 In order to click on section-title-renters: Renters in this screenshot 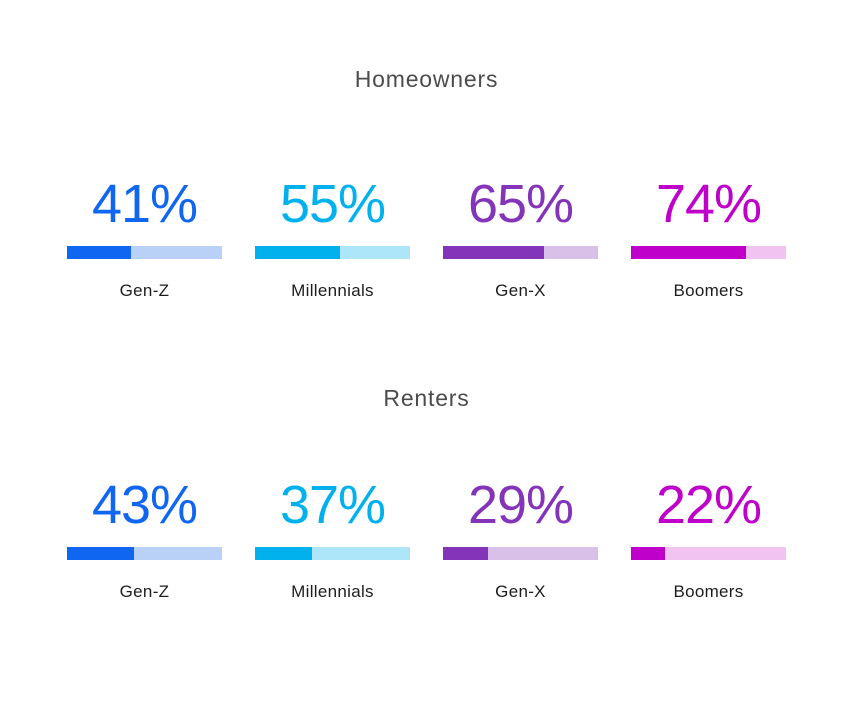, I will do `click(426, 398)`.